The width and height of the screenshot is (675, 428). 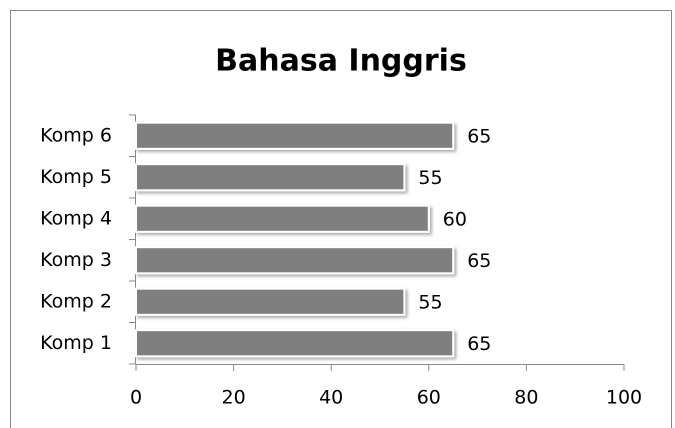 I want to click on y-tick-label: Komp 3, so click(x=76, y=260).